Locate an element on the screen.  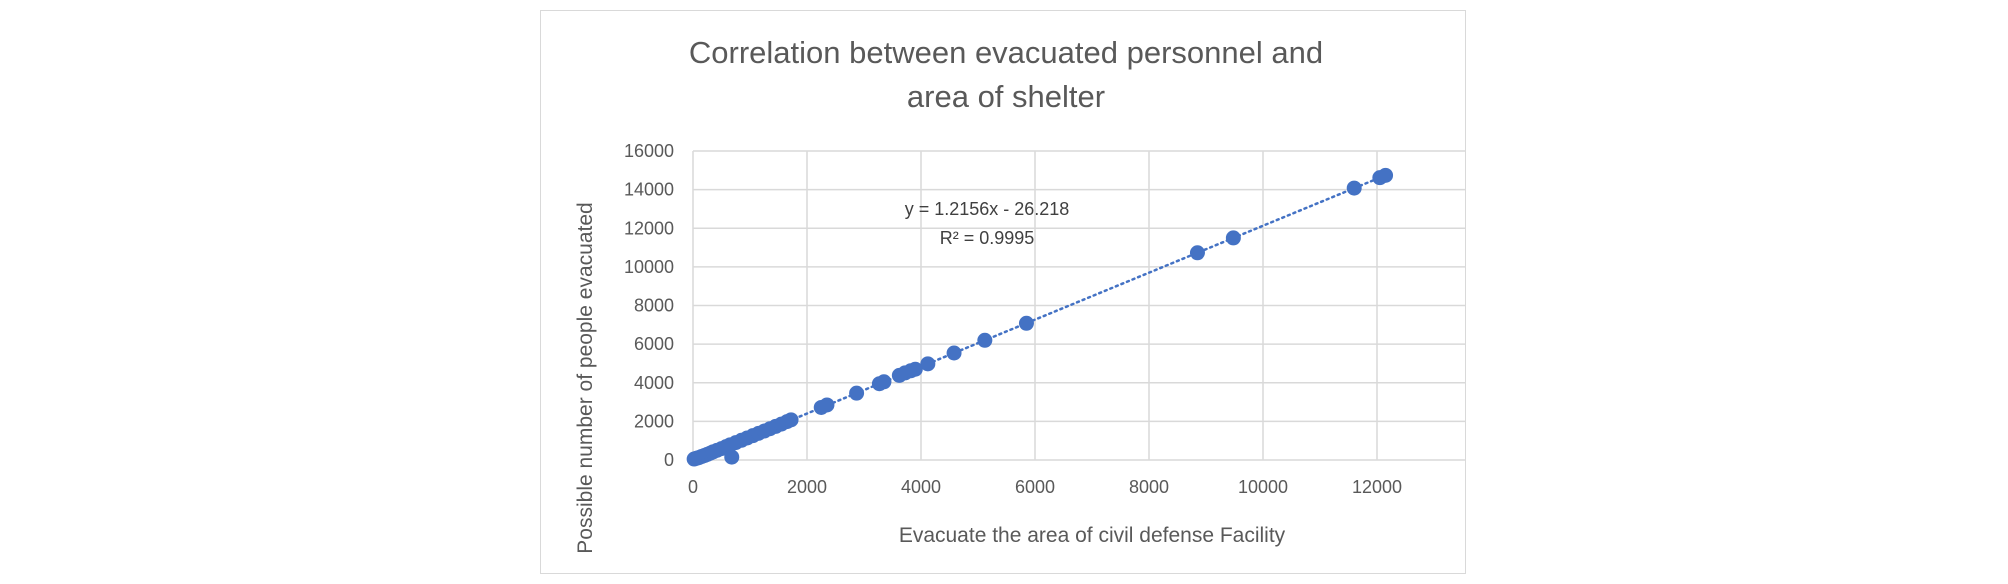
y-tick-label: 0 is located at coordinates (669, 460).